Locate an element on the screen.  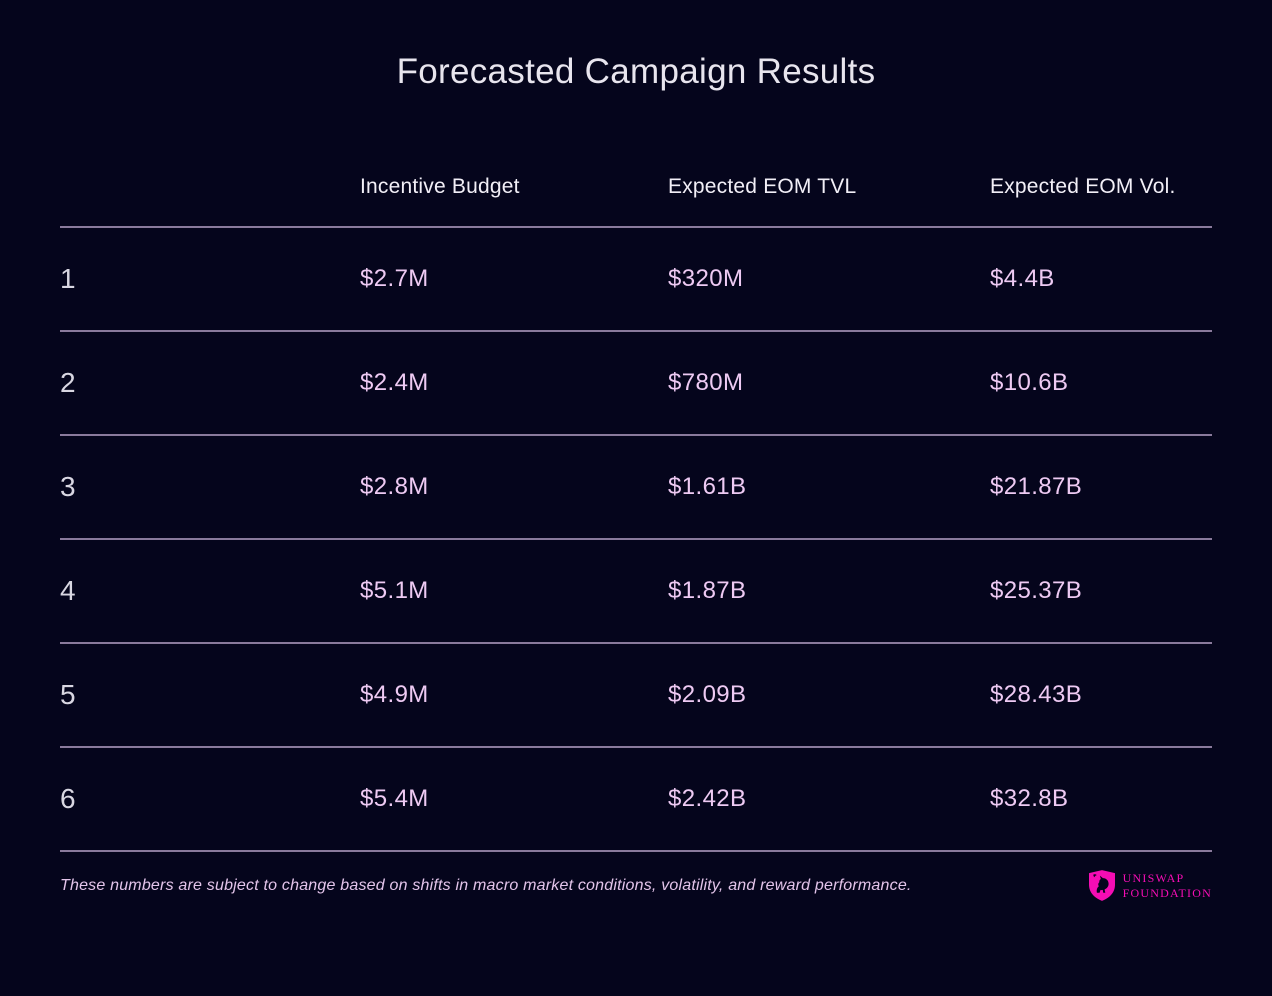
expected-eom-vol-value: $32.8B is located at coordinates (1029, 798).